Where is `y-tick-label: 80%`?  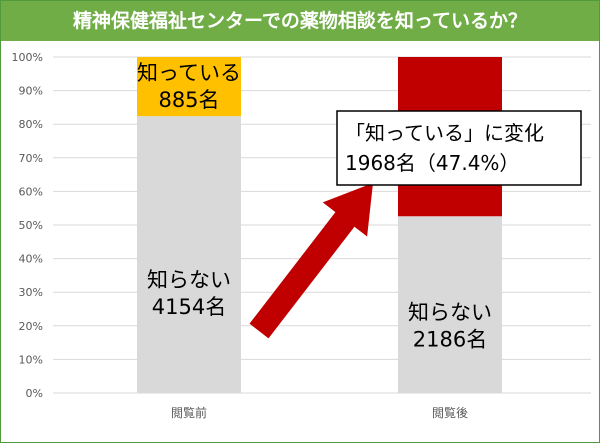
y-tick-label: 80% is located at coordinates (31, 124).